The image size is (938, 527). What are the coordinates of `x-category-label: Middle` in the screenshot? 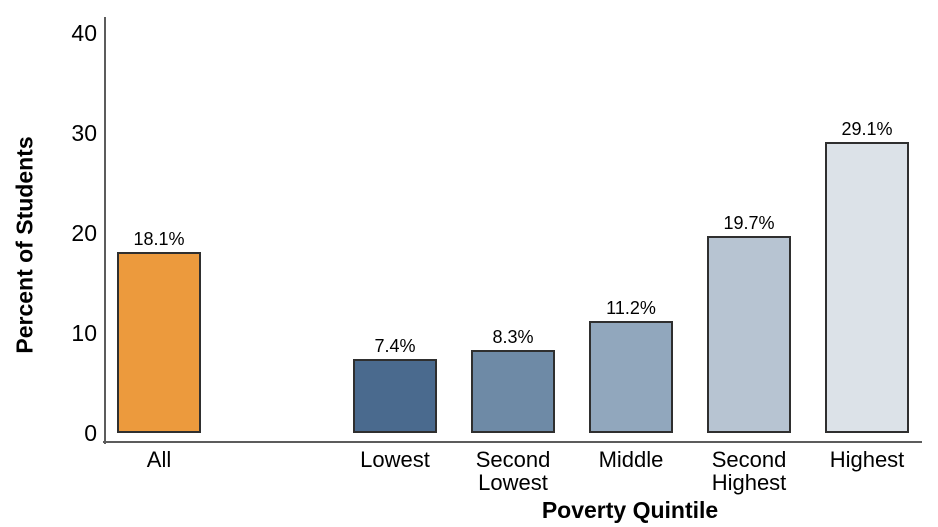 It's located at (631, 459).